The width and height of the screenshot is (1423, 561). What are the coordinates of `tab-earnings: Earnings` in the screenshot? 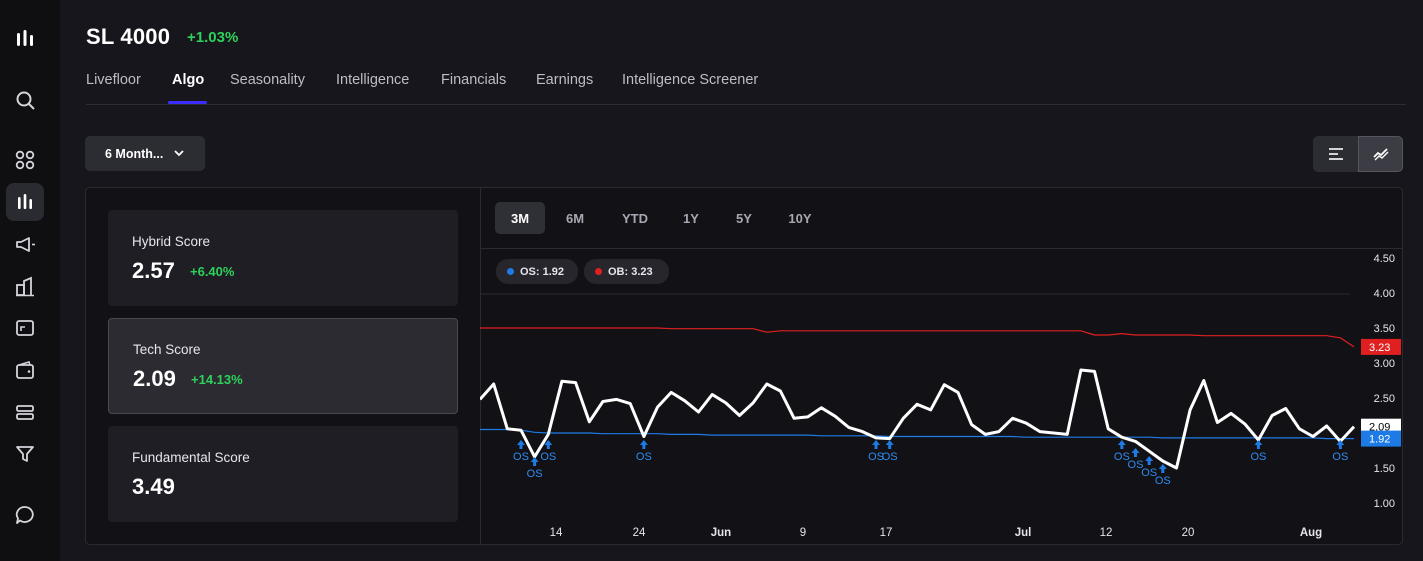 It's located at (565, 80).